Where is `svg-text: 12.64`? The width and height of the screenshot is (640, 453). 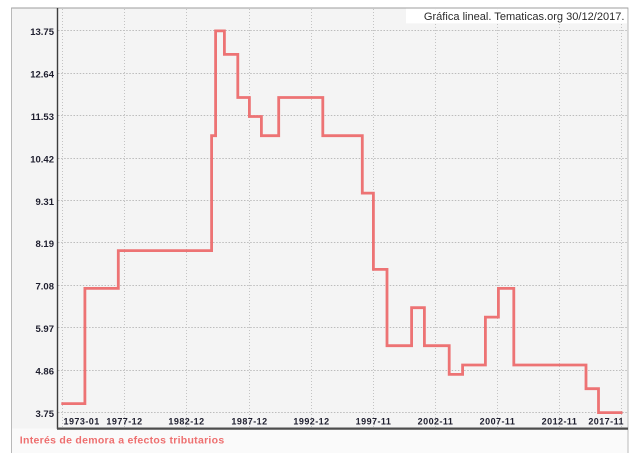
svg-text: 12.64 is located at coordinates (42, 75).